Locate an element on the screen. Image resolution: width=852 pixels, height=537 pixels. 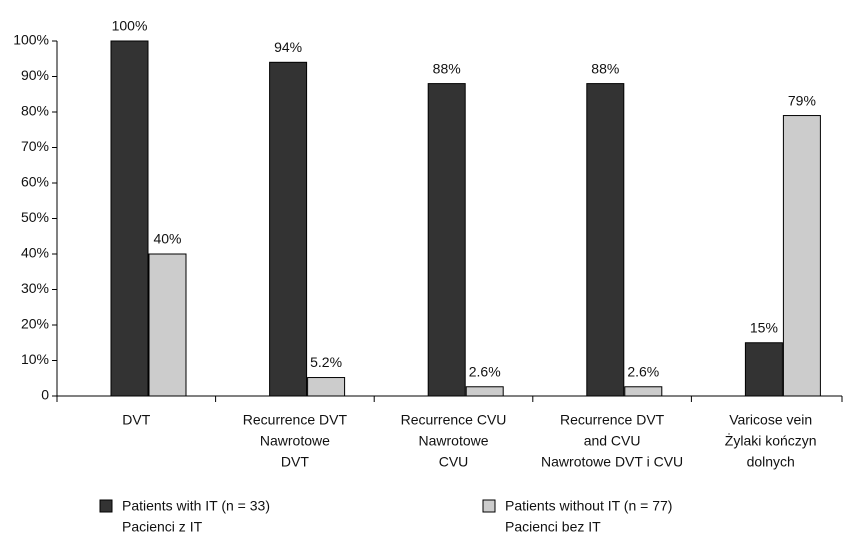
value-label: 40% is located at coordinates (167, 239).